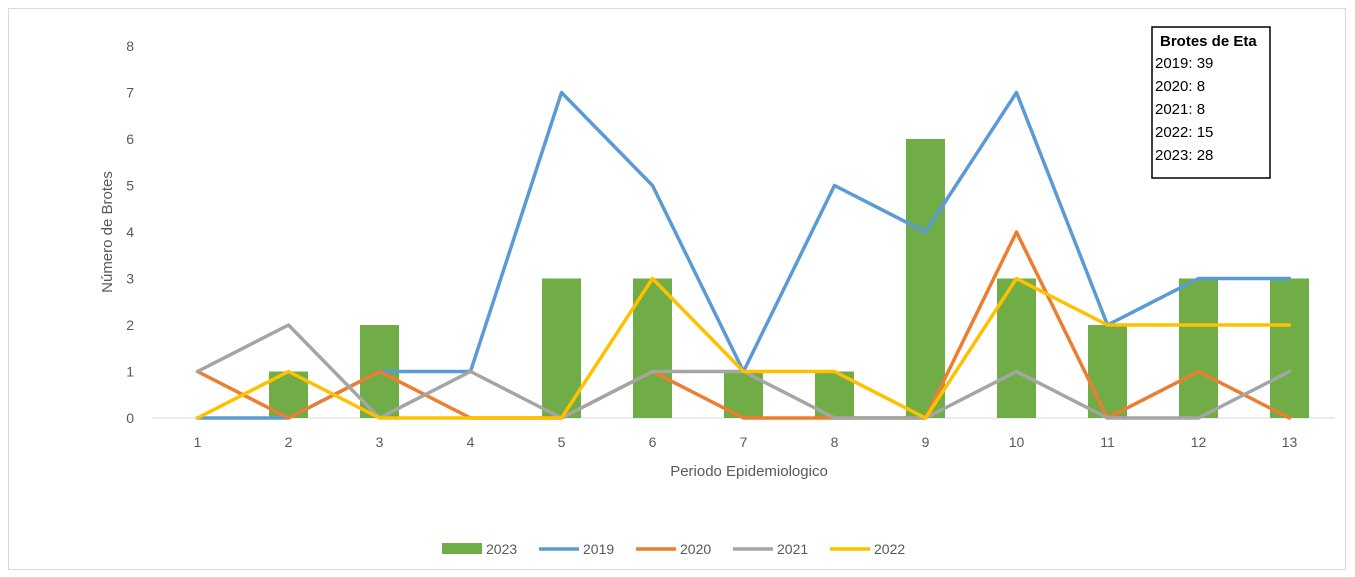 The height and width of the screenshot is (577, 1355). What do you see at coordinates (749, 471) in the screenshot?
I see `x-axis-title: Periodo Epidemiologico` at bounding box center [749, 471].